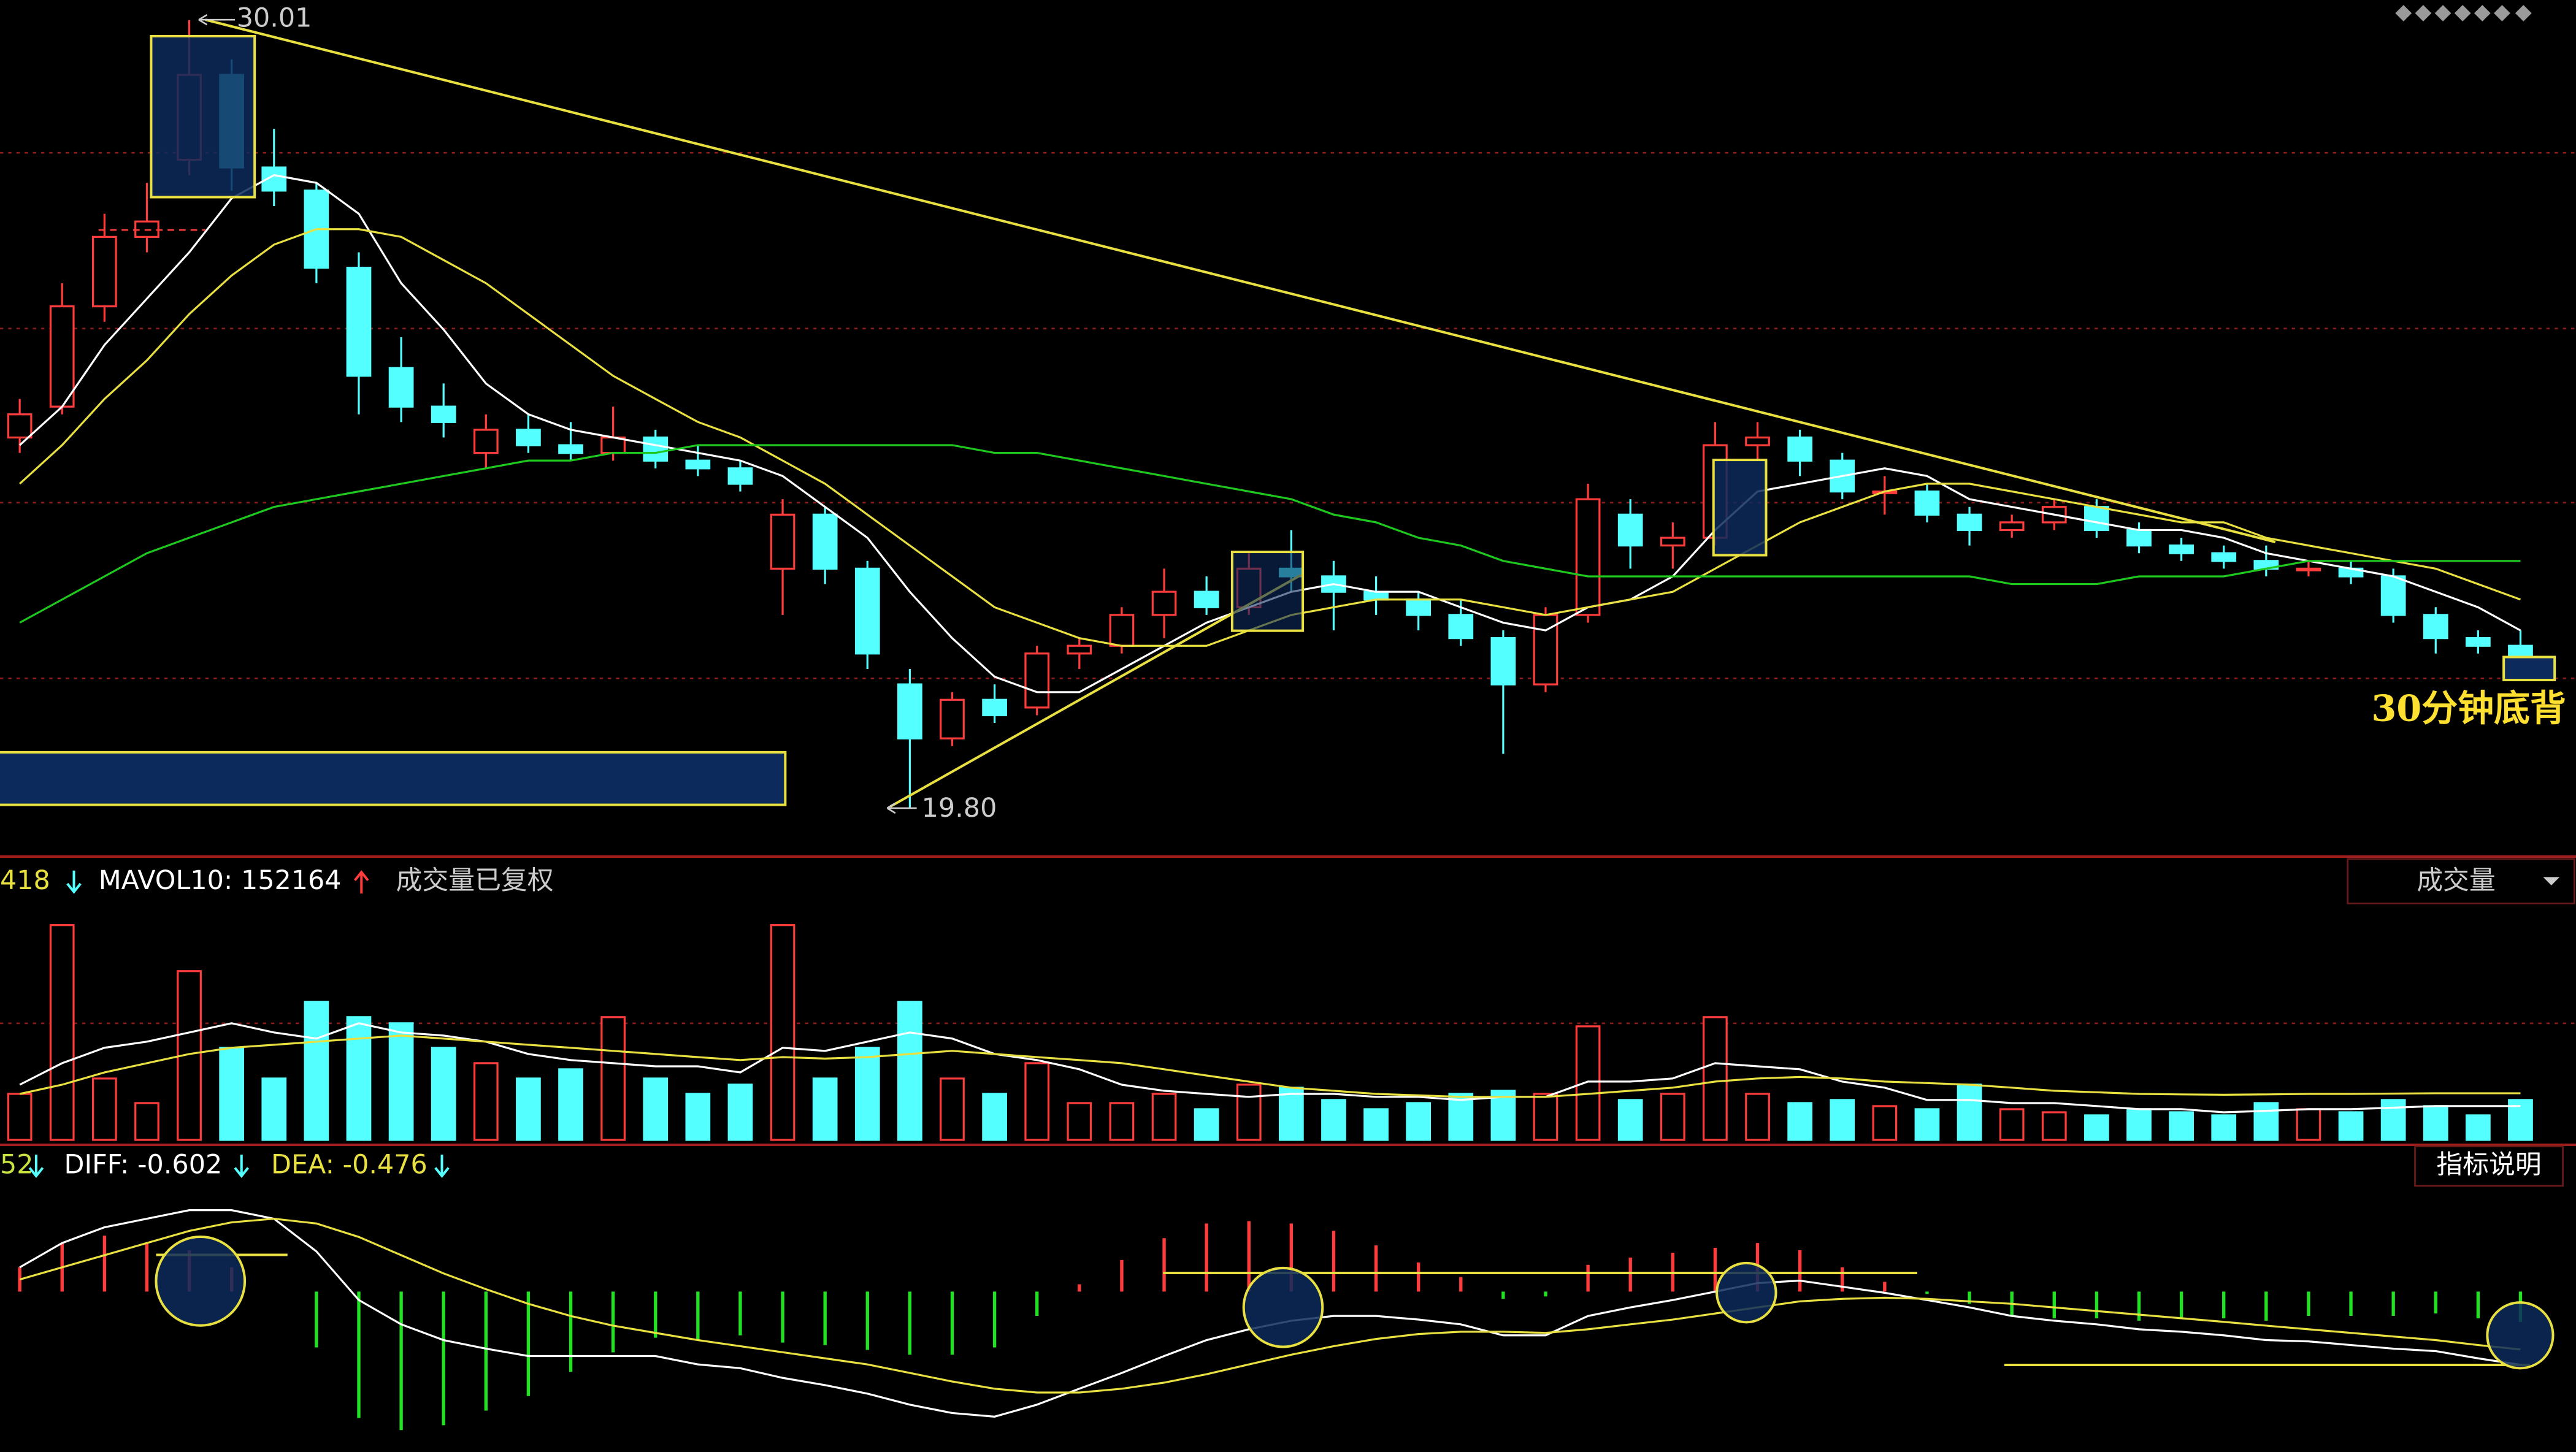 This screenshot has width=2576, height=1452. Describe the element at coordinates (959, 808) in the screenshot. I see `low-label: 19.80` at that location.